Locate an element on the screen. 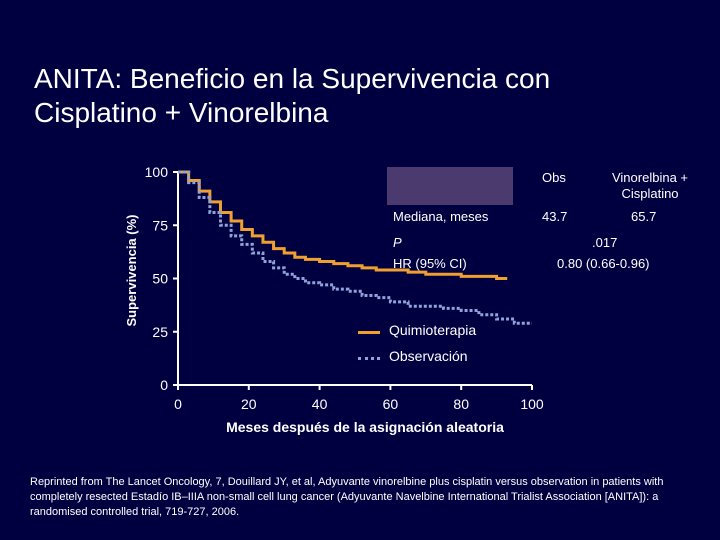  stats-row-label: Mediana, meses is located at coordinates (441, 216).